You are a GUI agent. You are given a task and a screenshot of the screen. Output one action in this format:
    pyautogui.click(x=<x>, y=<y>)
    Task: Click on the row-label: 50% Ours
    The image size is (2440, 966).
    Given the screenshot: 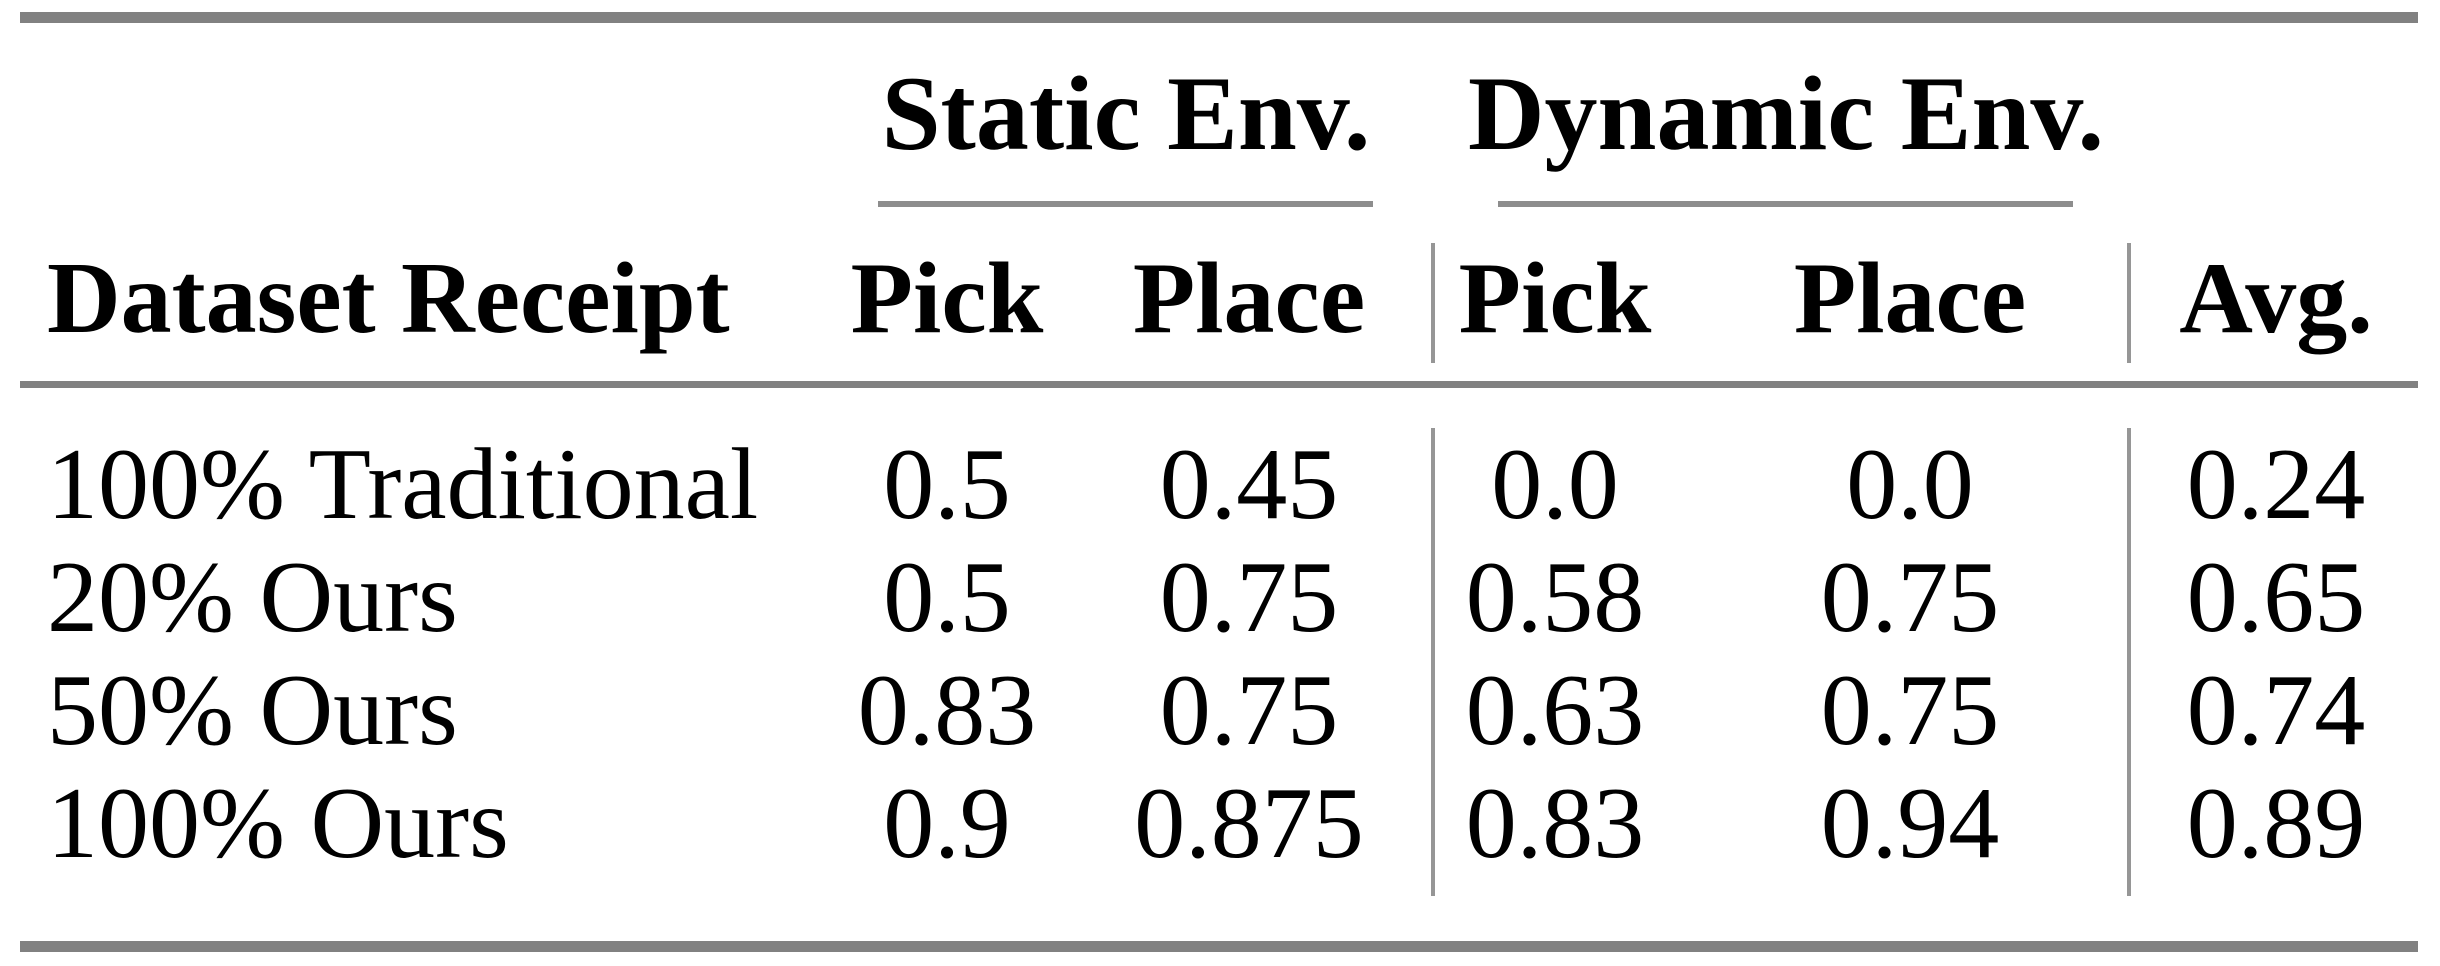 What is the action you would take?
    pyautogui.click(x=252, y=710)
    